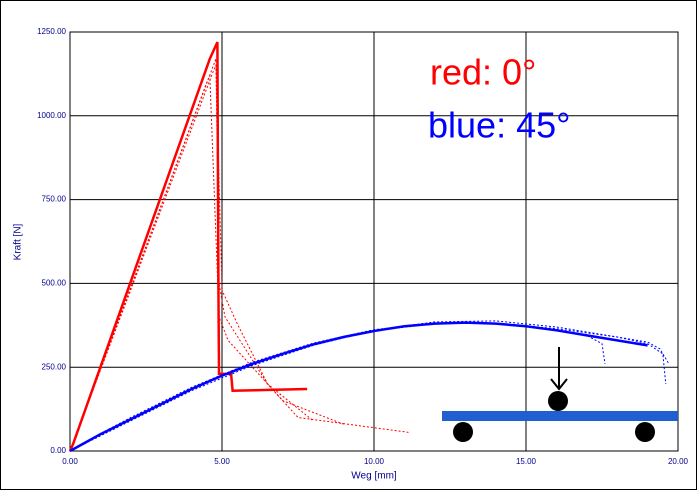 This screenshot has width=697, height=490. Describe the element at coordinates (559, 384) in the screenshot. I see `arrow-head` at that location.